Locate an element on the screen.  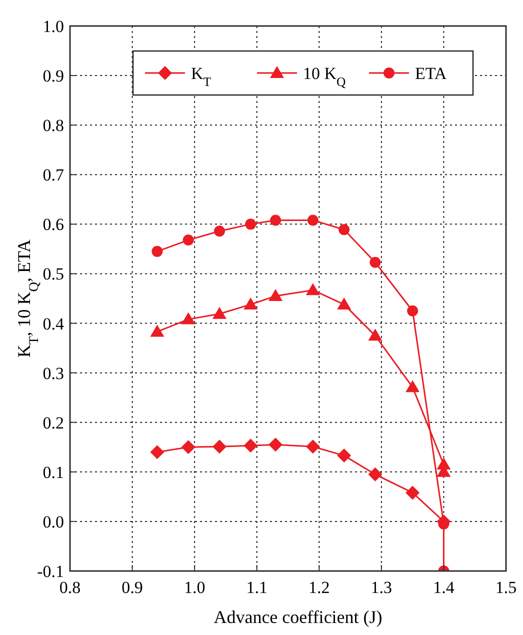
y-tick-label: 0.1 is located at coordinates (53, 472).